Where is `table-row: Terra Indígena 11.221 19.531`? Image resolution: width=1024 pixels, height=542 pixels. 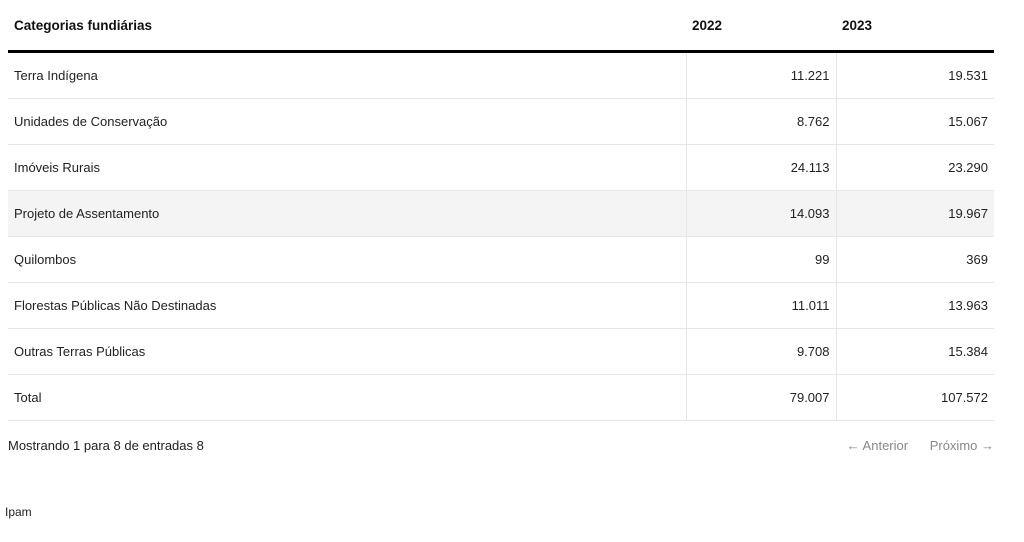
table-row: Terra Indígena 11.221 19.531 is located at coordinates (501, 75).